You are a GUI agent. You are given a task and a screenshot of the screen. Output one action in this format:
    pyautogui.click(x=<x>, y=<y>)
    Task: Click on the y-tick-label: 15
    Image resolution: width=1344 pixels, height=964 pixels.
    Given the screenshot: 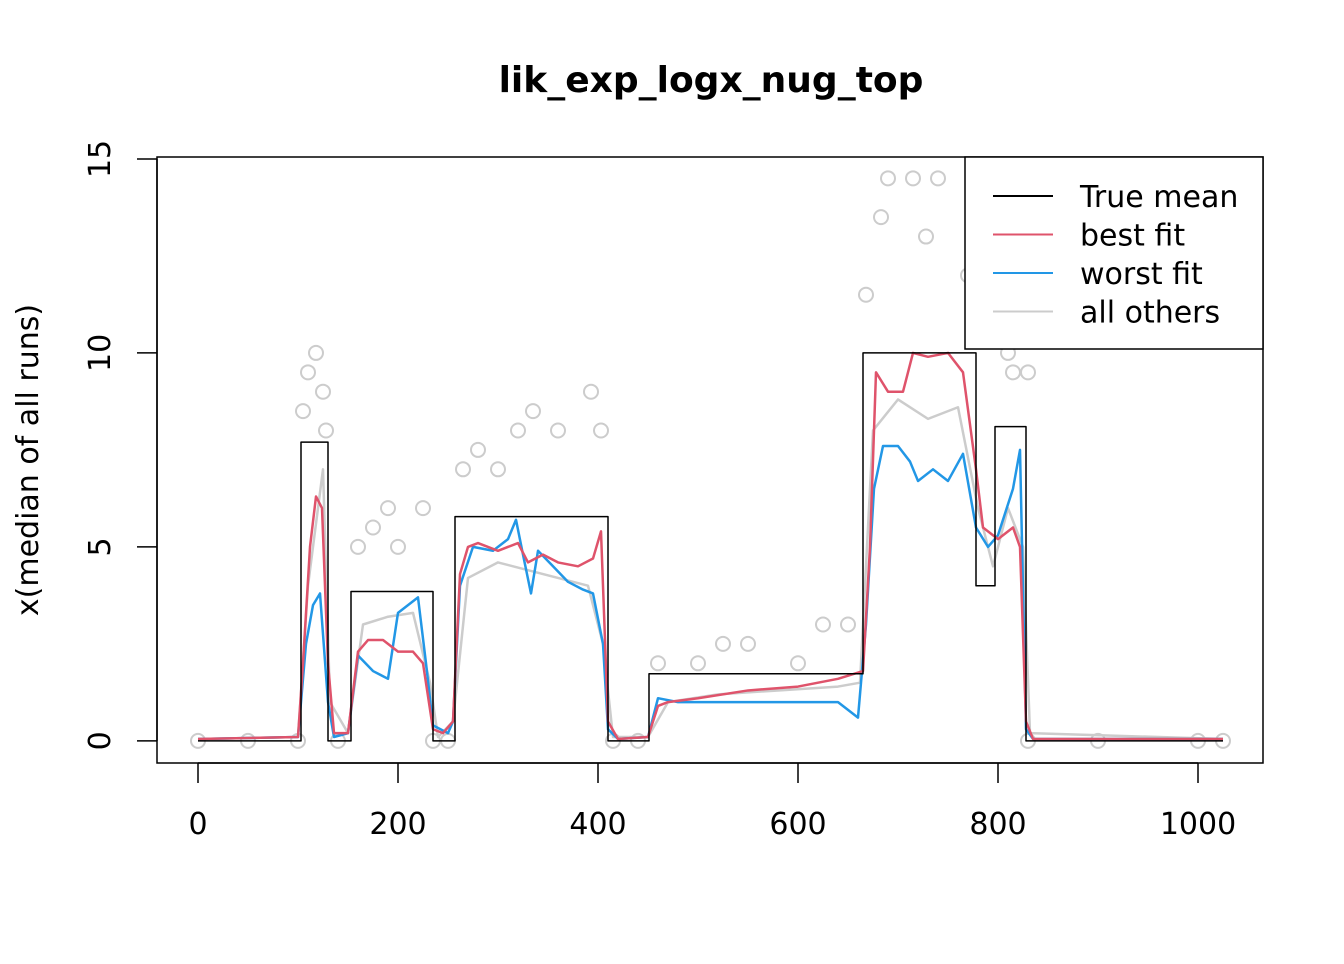 What is the action you would take?
    pyautogui.click(x=100, y=159)
    